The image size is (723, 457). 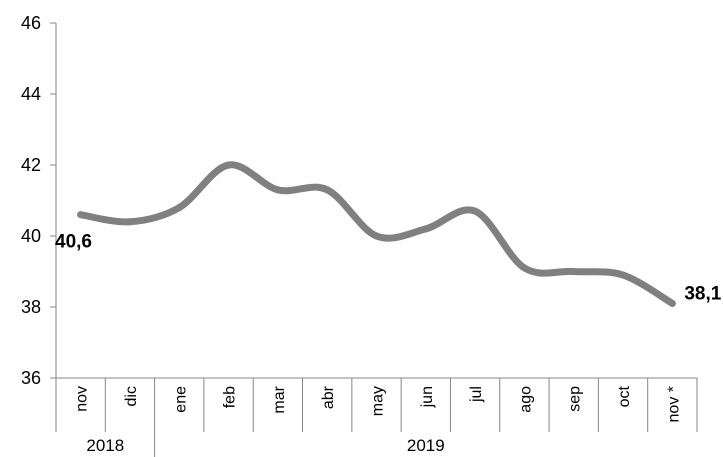 What do you see at coordinates (31, 378) in the screenshot?
I see `y-tick-label: 36` at bounding box center [31, 378].